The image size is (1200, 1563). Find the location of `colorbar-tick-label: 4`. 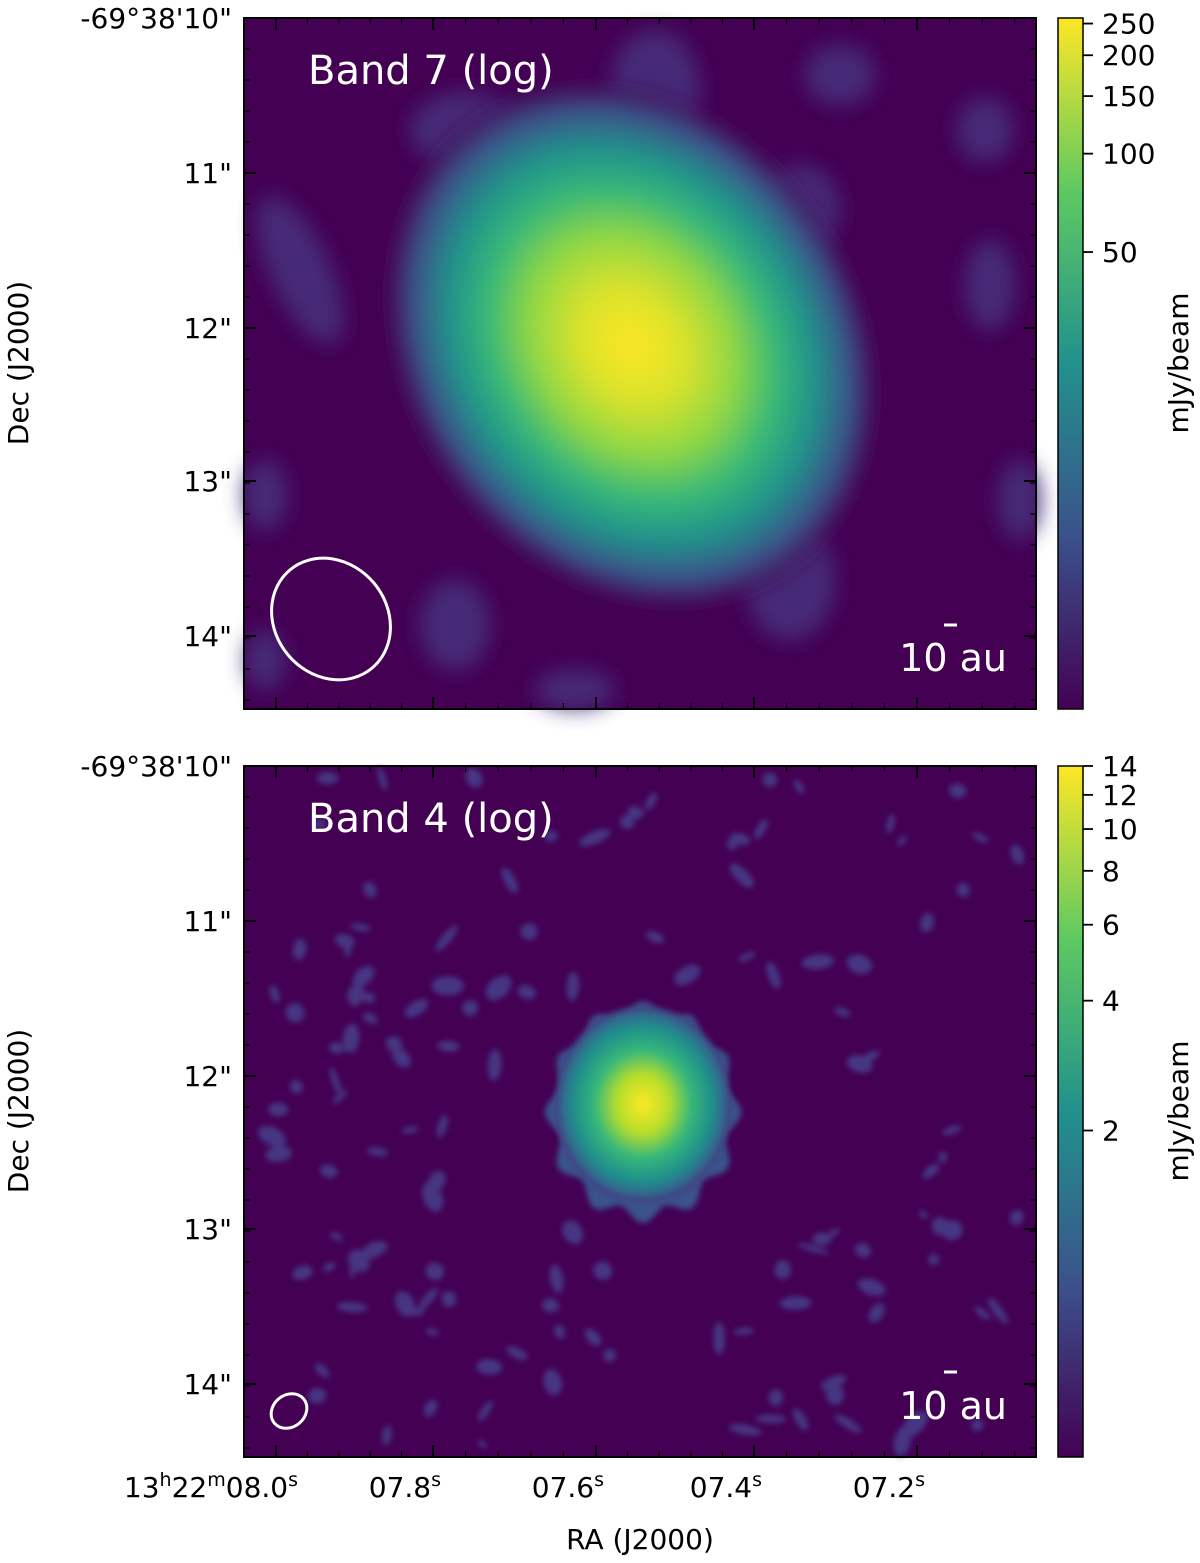

colorbar-tick-label: 4 is located at coordinates (1111, 1001).